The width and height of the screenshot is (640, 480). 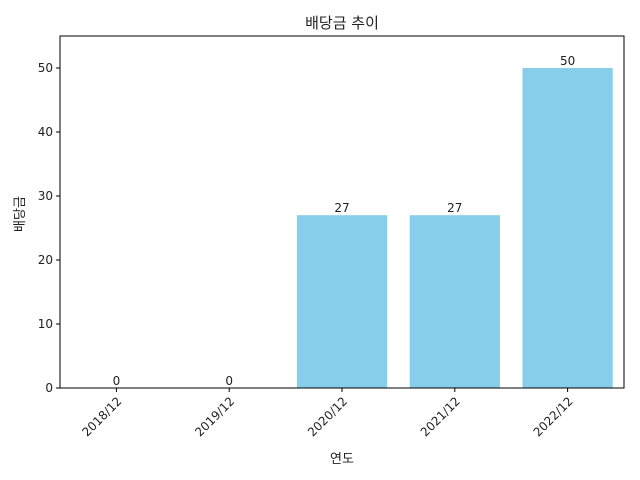 I want to click on bar-value-label: 50, so click(x=567, y=61).